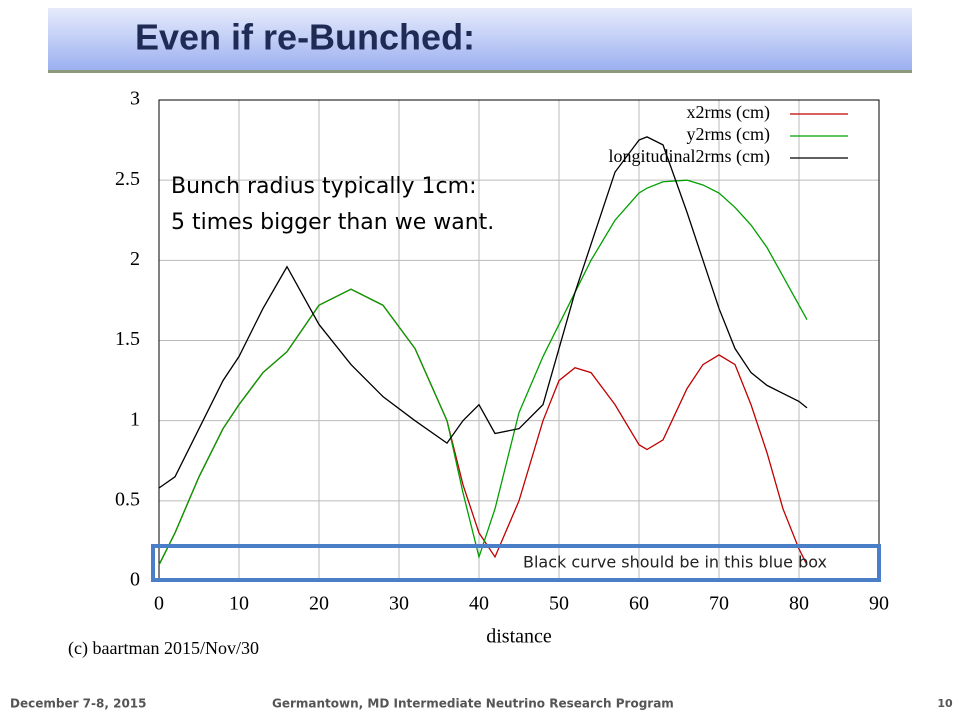  What do you see at coordinates (127, 179) in the screenshot?
I see `y-tick-label: 2.5` at bounding box center [127, 179].